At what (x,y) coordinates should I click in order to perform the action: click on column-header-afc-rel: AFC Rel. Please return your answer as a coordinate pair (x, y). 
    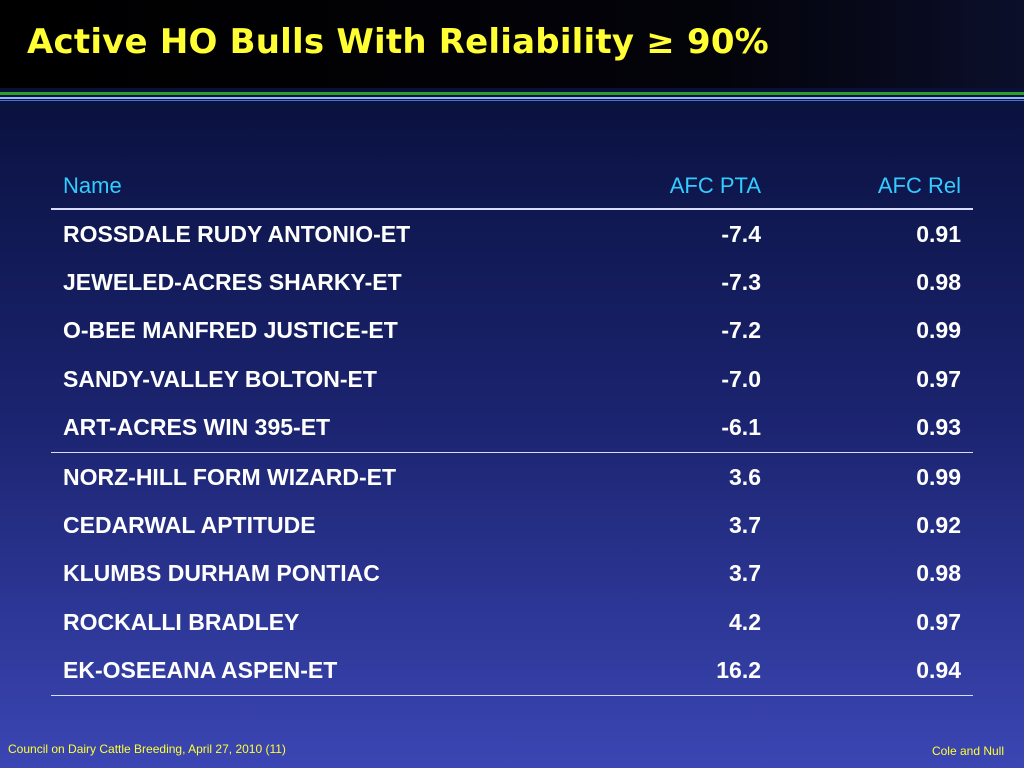
    Looking at the image, I should click on (873, 187).